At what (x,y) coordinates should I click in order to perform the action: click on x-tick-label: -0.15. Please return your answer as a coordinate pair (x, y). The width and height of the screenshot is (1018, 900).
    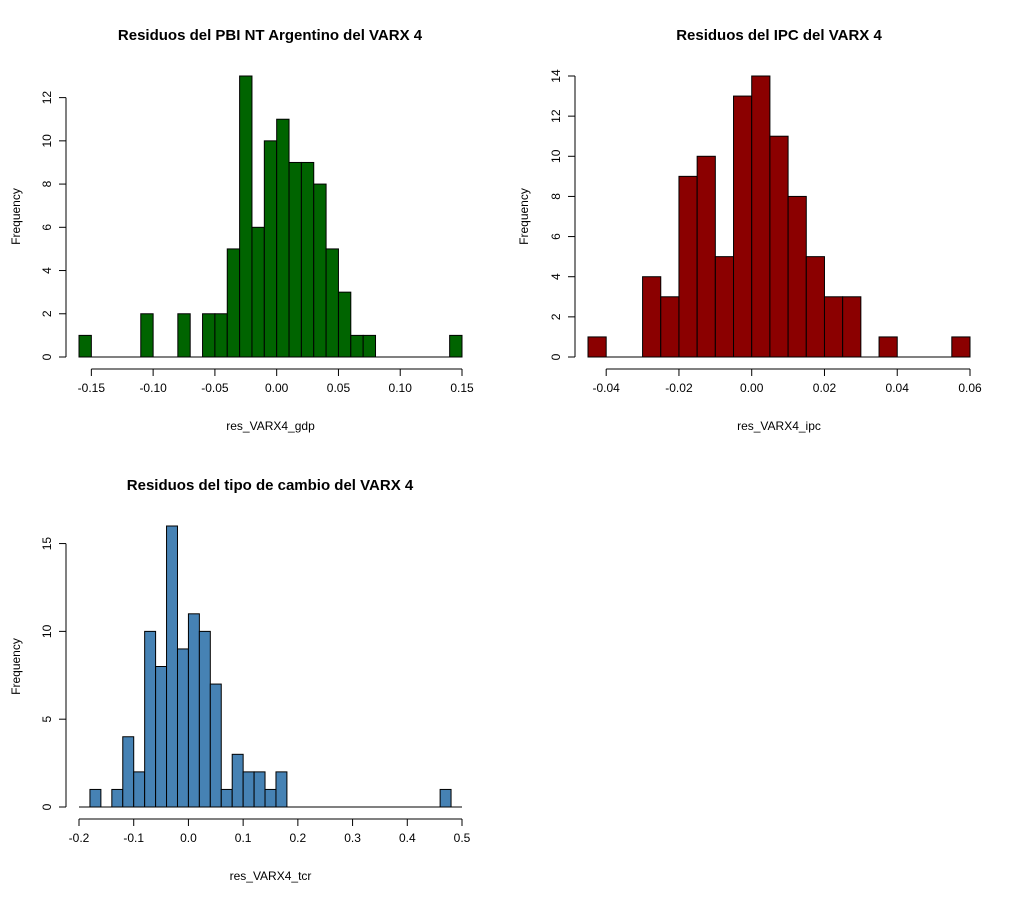
    Looking at the image, I should click on (92, 388).